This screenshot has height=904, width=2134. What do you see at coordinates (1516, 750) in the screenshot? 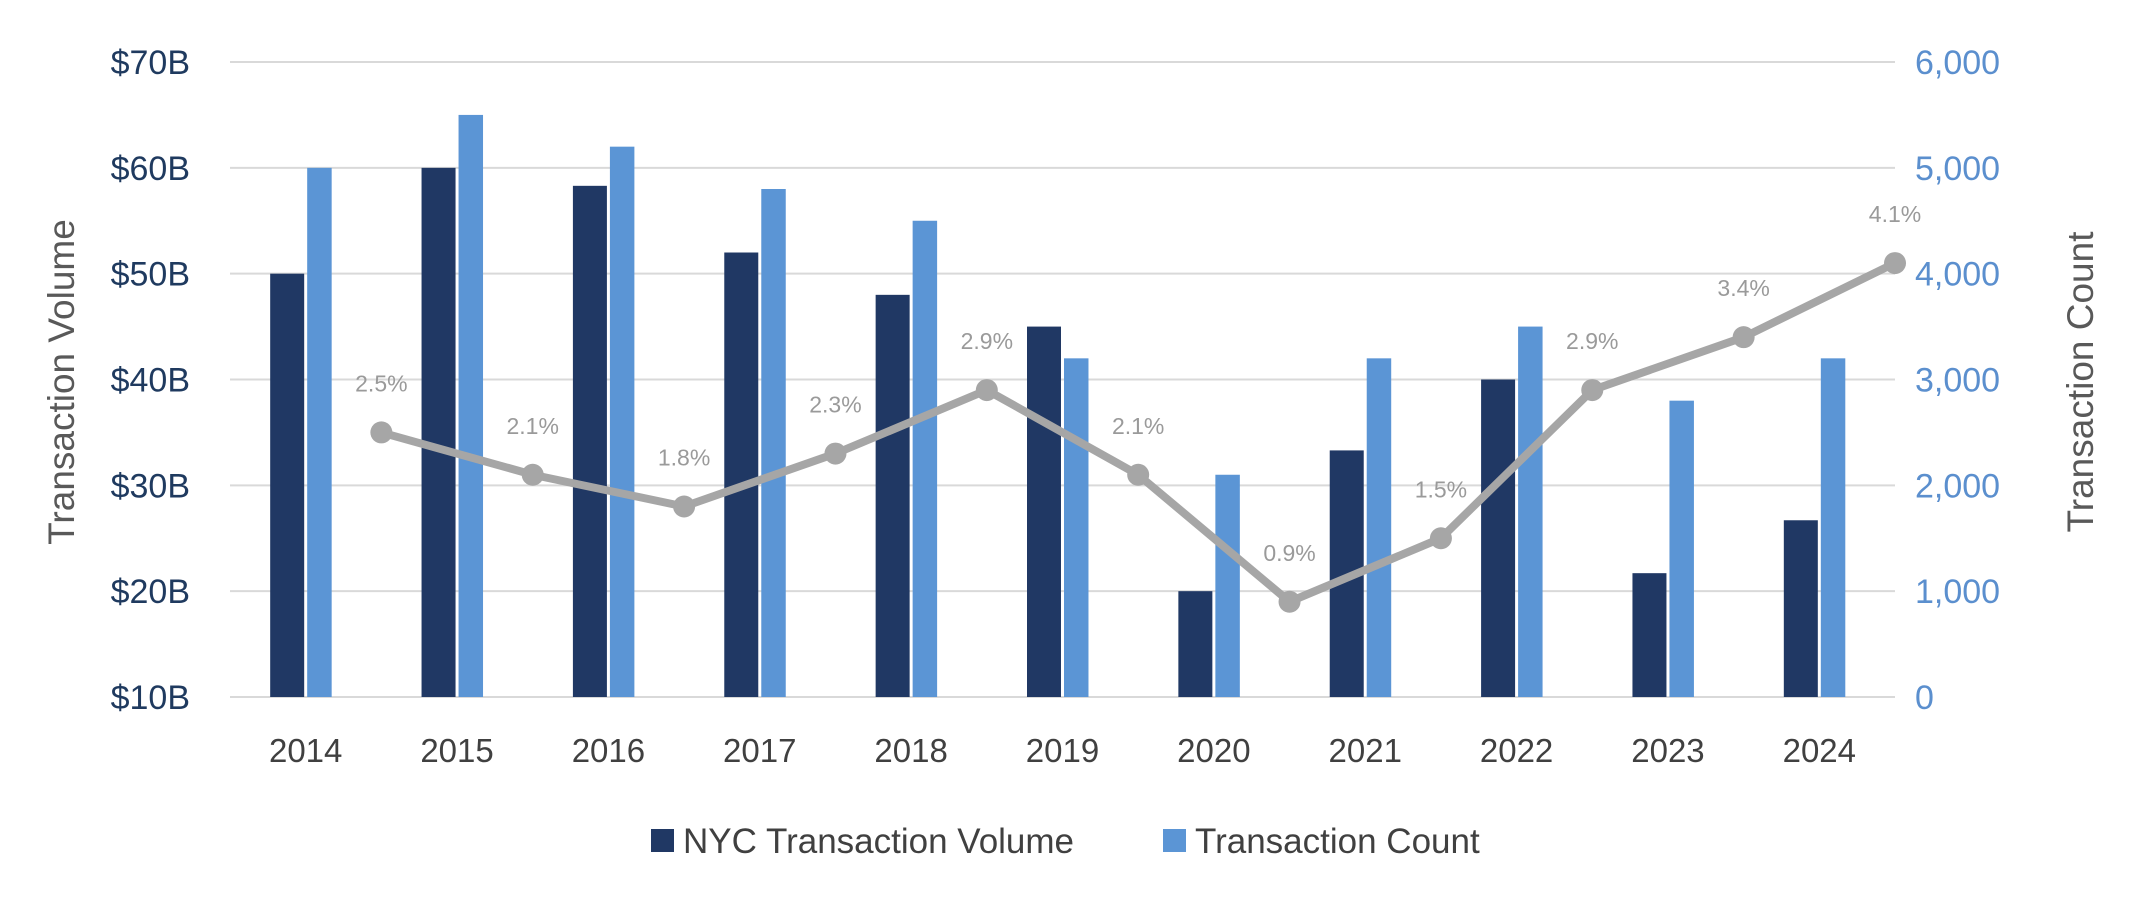
I see `x-tick-label: 2022` at bounding box center [1516, 750].